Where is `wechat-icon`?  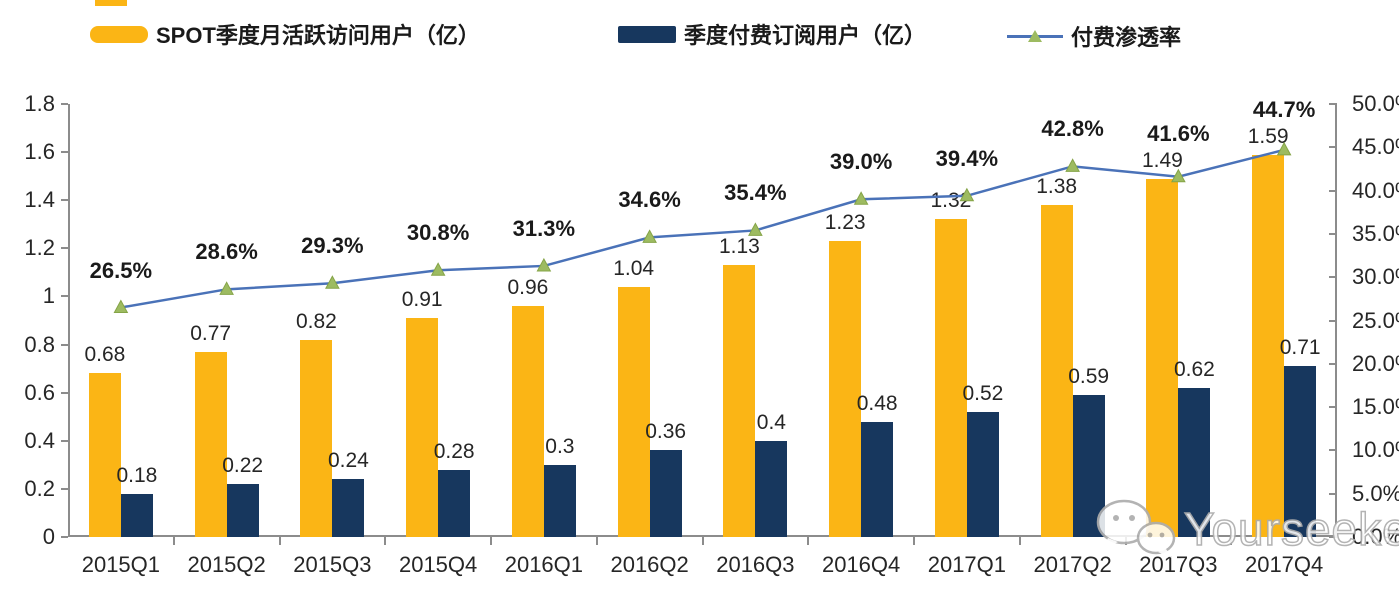 wechat-icon is located at coordinates (1136, 528).